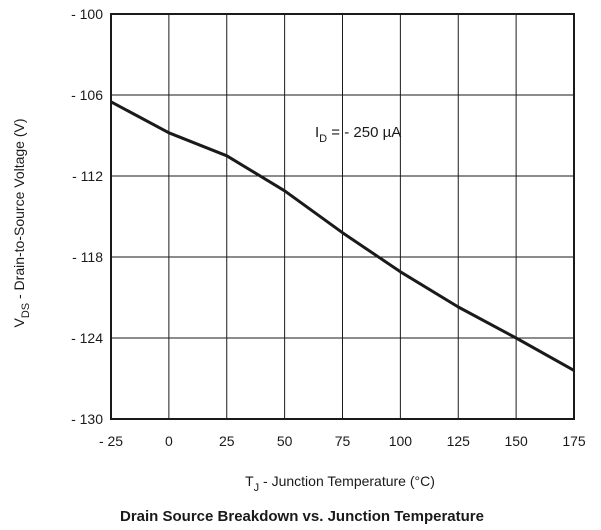 The image size is (601, 530). I want to click on y-tick-label-1: - 106, so click(87, 95).